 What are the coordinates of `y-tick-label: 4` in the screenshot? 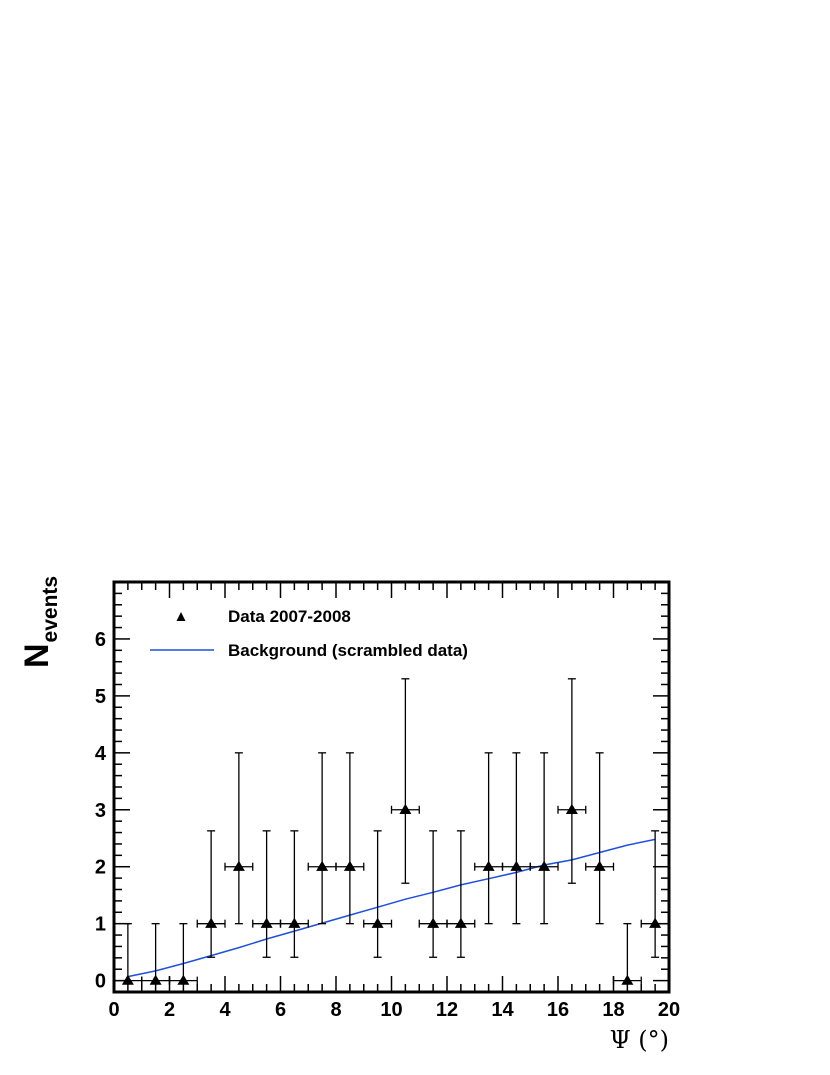 It's located at (101, 754).